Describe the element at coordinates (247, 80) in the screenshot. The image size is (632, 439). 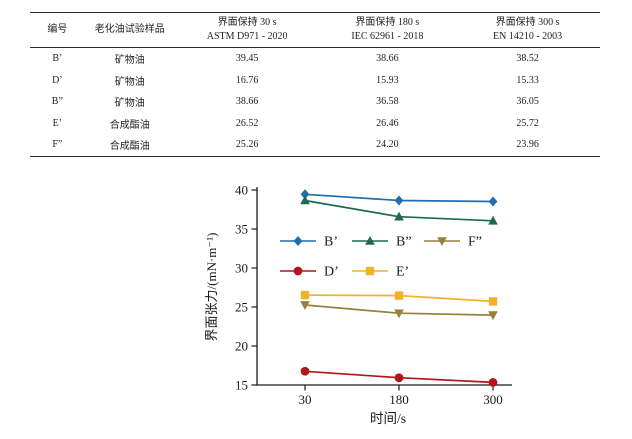
I see `value-cell: 16.76` at that location.